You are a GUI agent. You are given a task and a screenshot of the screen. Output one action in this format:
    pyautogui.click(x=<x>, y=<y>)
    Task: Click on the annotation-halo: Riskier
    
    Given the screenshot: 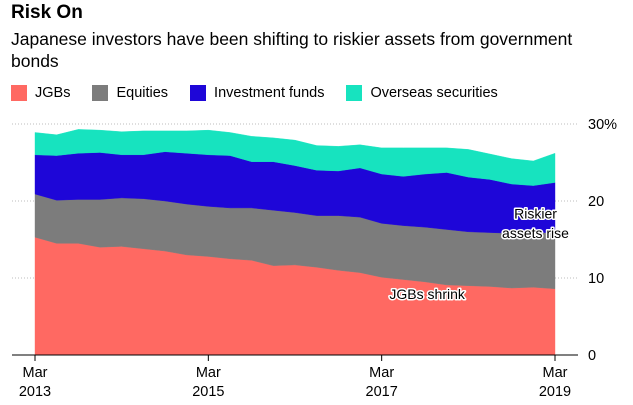 What is the action you would take?
    pyautogui.click(x=535, y=214)
    